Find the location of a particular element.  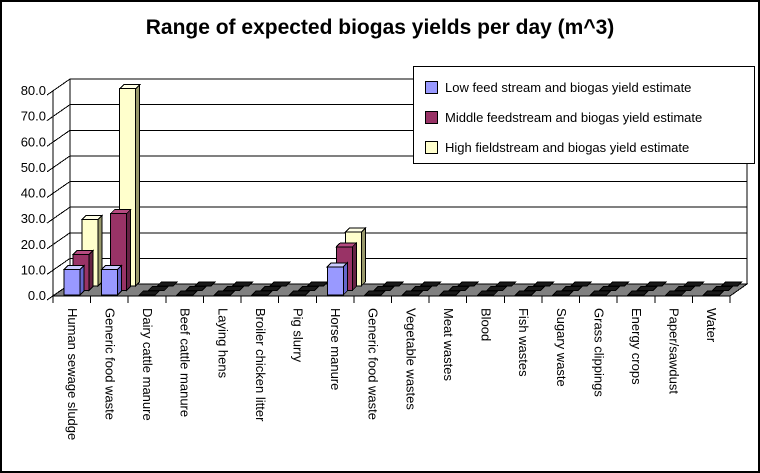

category-label: Vegetable wastes is located at coordinates (410, 359).